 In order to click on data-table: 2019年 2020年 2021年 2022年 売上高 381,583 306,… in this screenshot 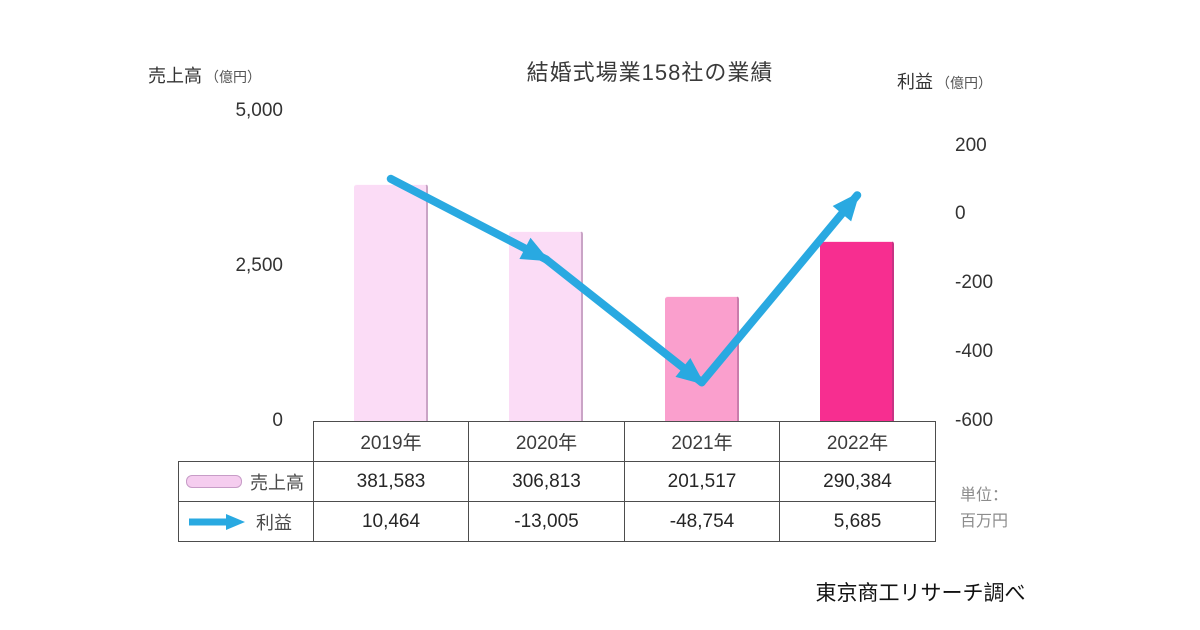, I will do `click(557, 481)`.